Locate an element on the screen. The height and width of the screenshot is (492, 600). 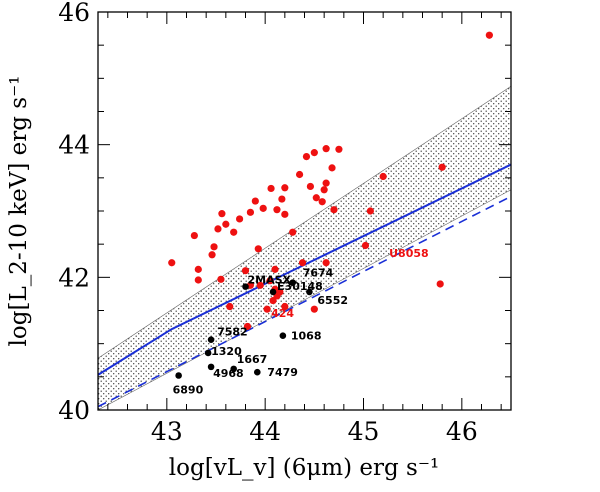
point-label: 6552 is located at coordinates (332, 300).